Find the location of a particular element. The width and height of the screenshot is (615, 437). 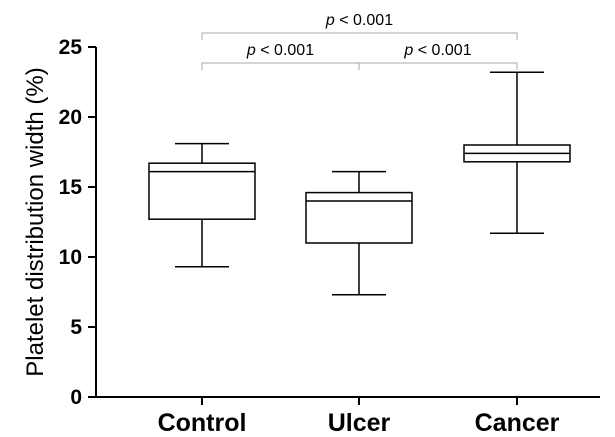

box-plot-ulcer is located at coordinates (359, 233).